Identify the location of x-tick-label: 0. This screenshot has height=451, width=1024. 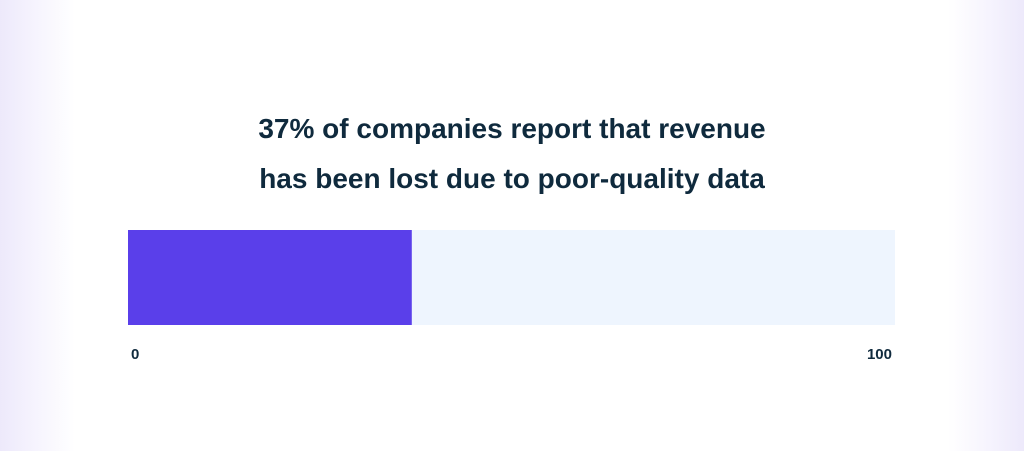
(135, 354).